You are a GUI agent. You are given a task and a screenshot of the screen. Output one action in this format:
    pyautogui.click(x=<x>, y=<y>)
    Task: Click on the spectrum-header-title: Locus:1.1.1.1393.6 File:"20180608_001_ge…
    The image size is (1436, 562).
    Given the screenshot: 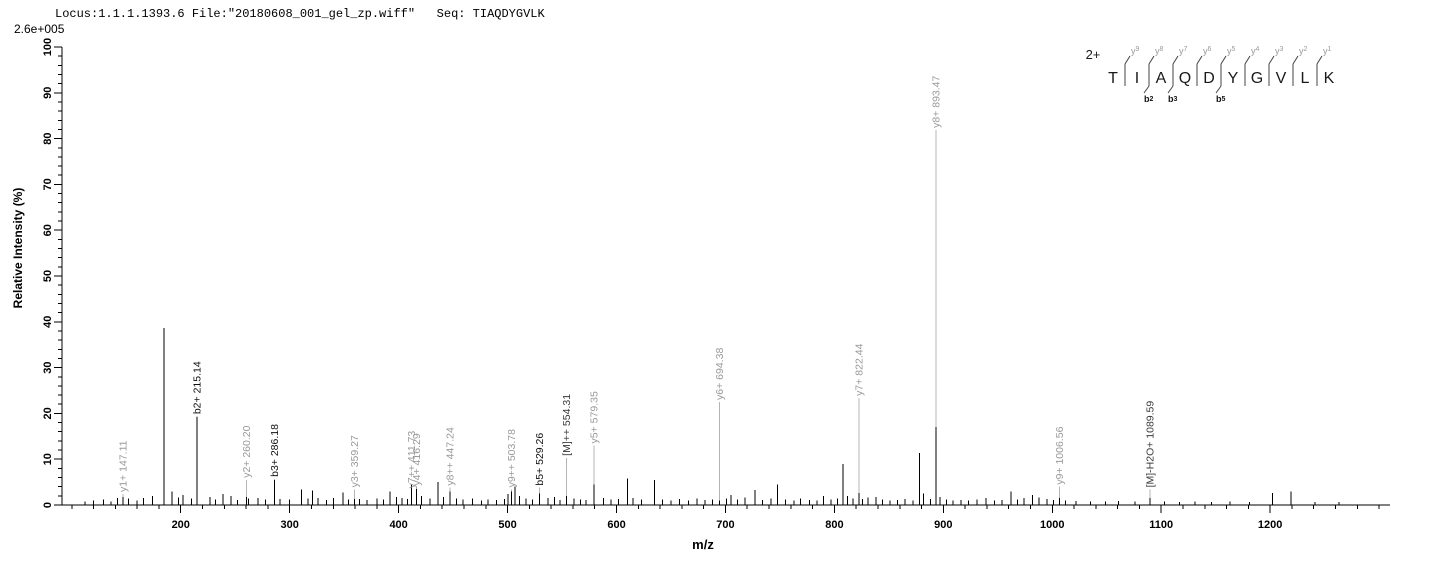 What is the action you would take?
    pyautogui.click(x=300, y=14)
    